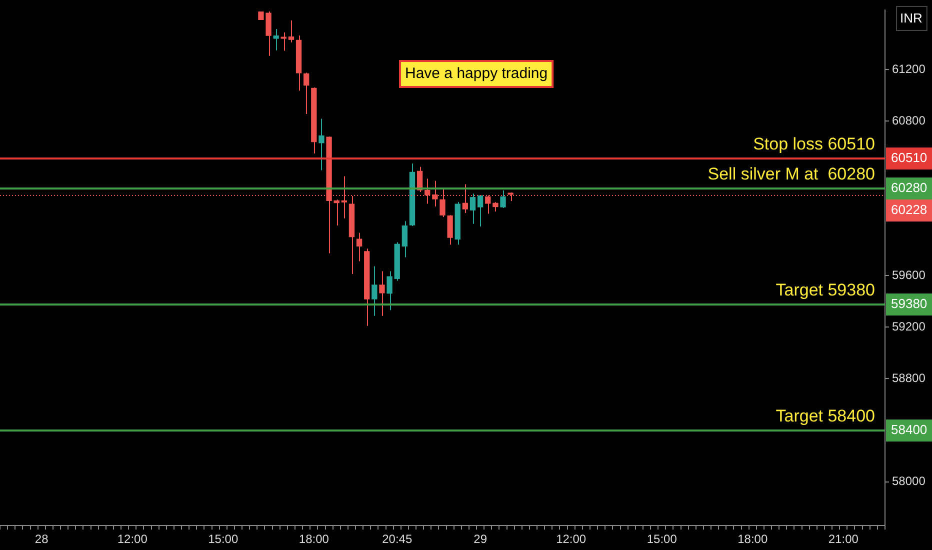 The width and height of the screenshot is (932, 550). I want to click on x-tick-label: 20:45, so click(397, 539).